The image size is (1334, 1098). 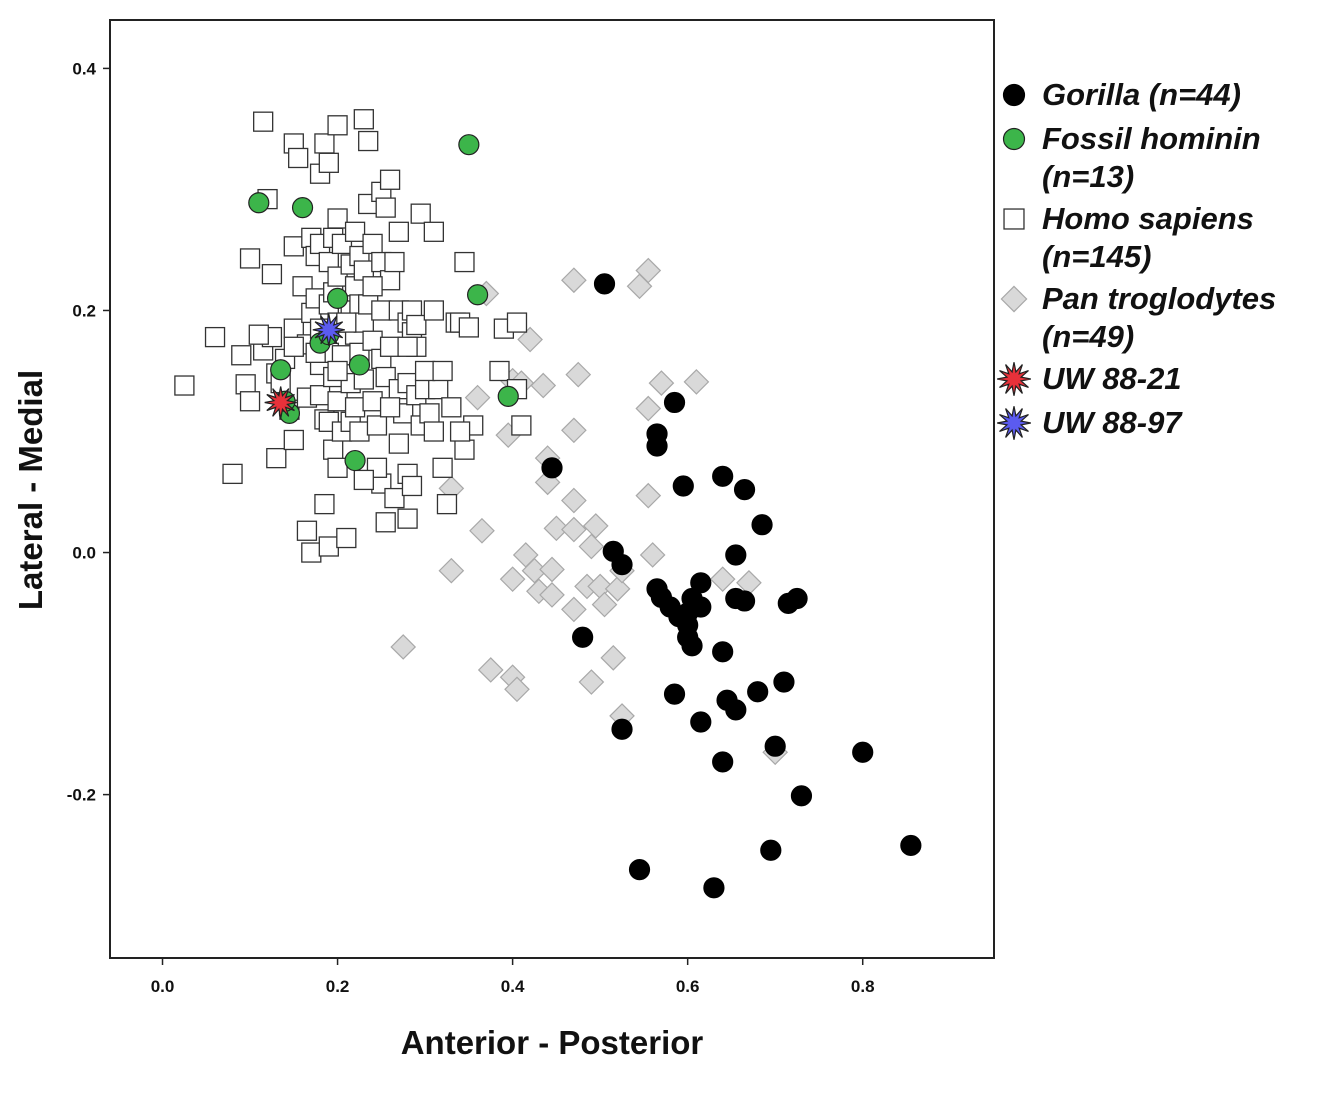 What do you see at coordinates (1112, 378) in the screenshot?
I see `legend-label-uw-88-21: UW 88-21` at bounding box center [1112, 378].